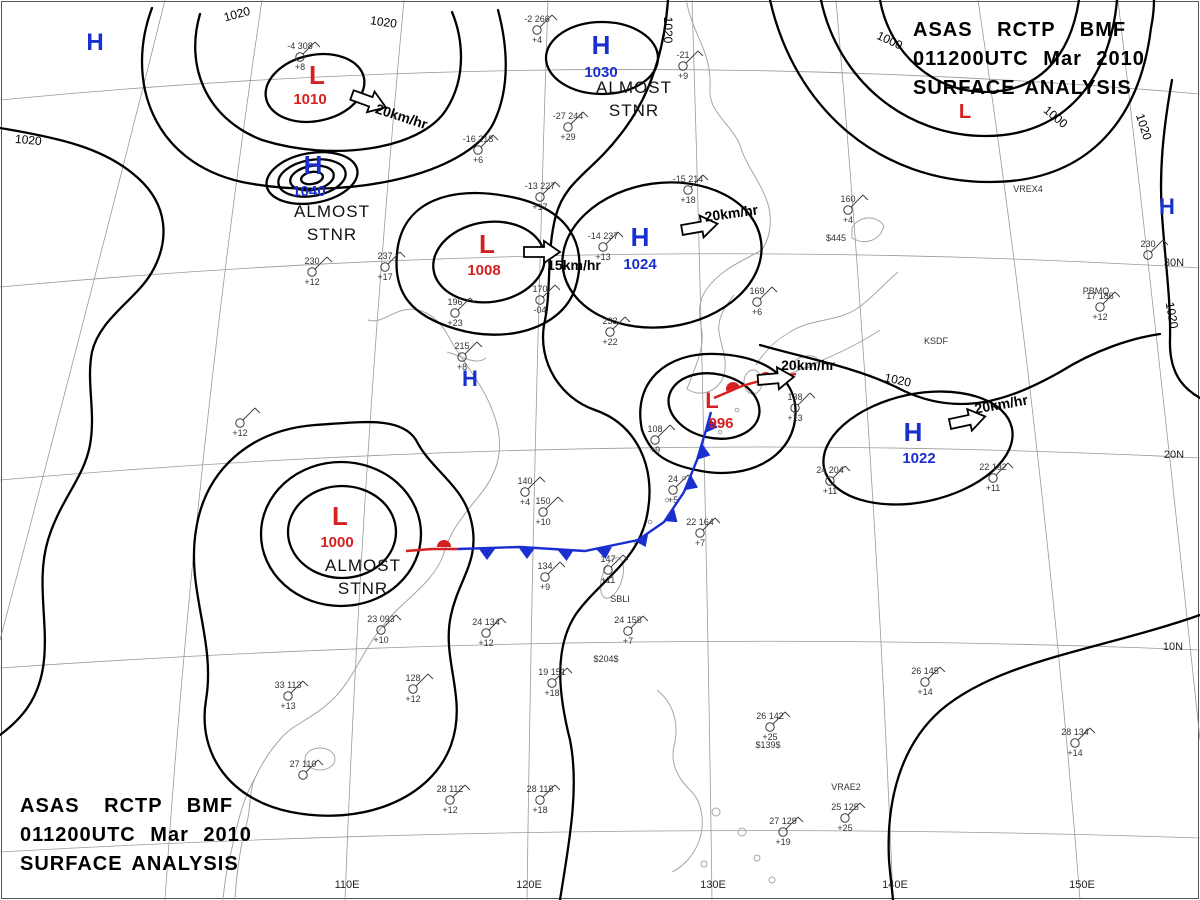 The width and height of the screenshot is (1200, 900). I want to click on parallel-20n, so click(600, 463).